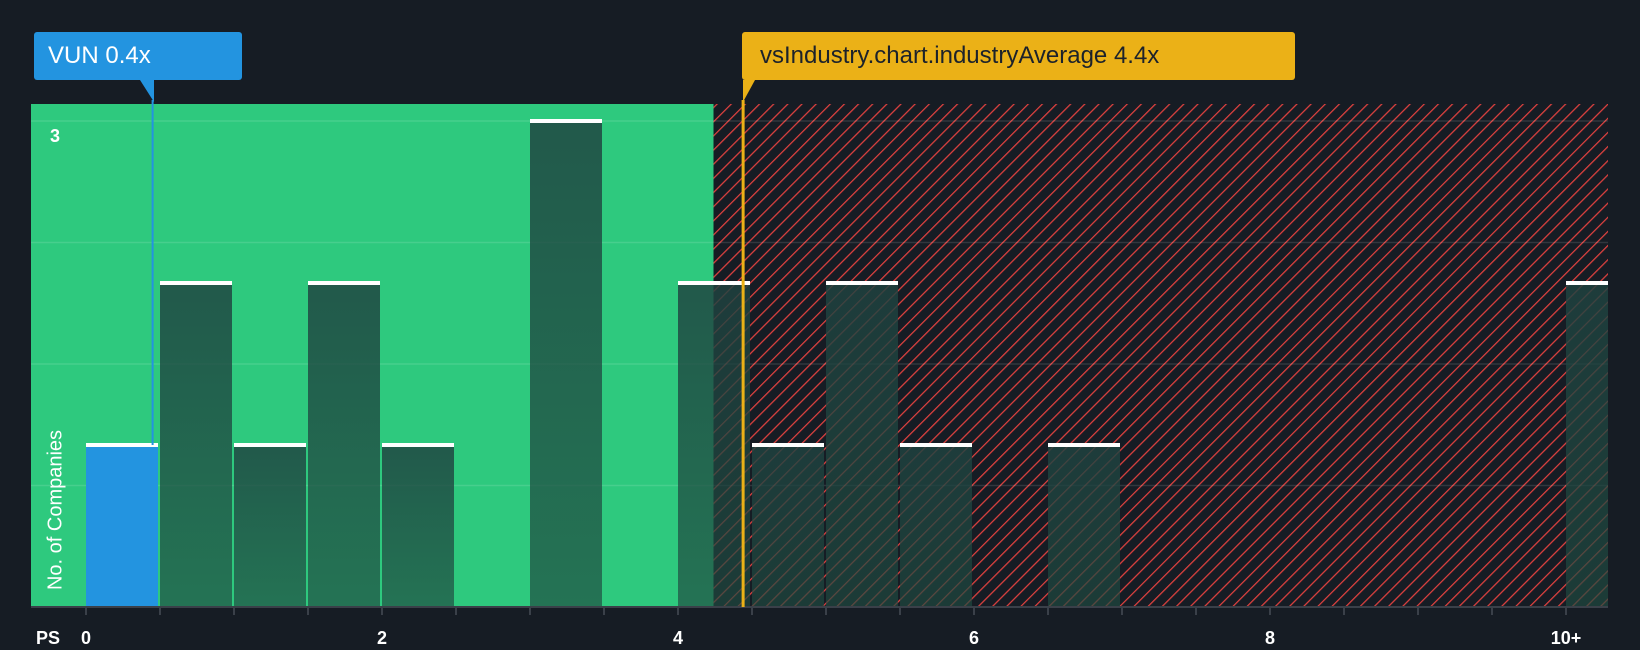  Describe the element at coordinates (1566, 638) in the screenshot. I see `x-tick-label: 10+` at that location.